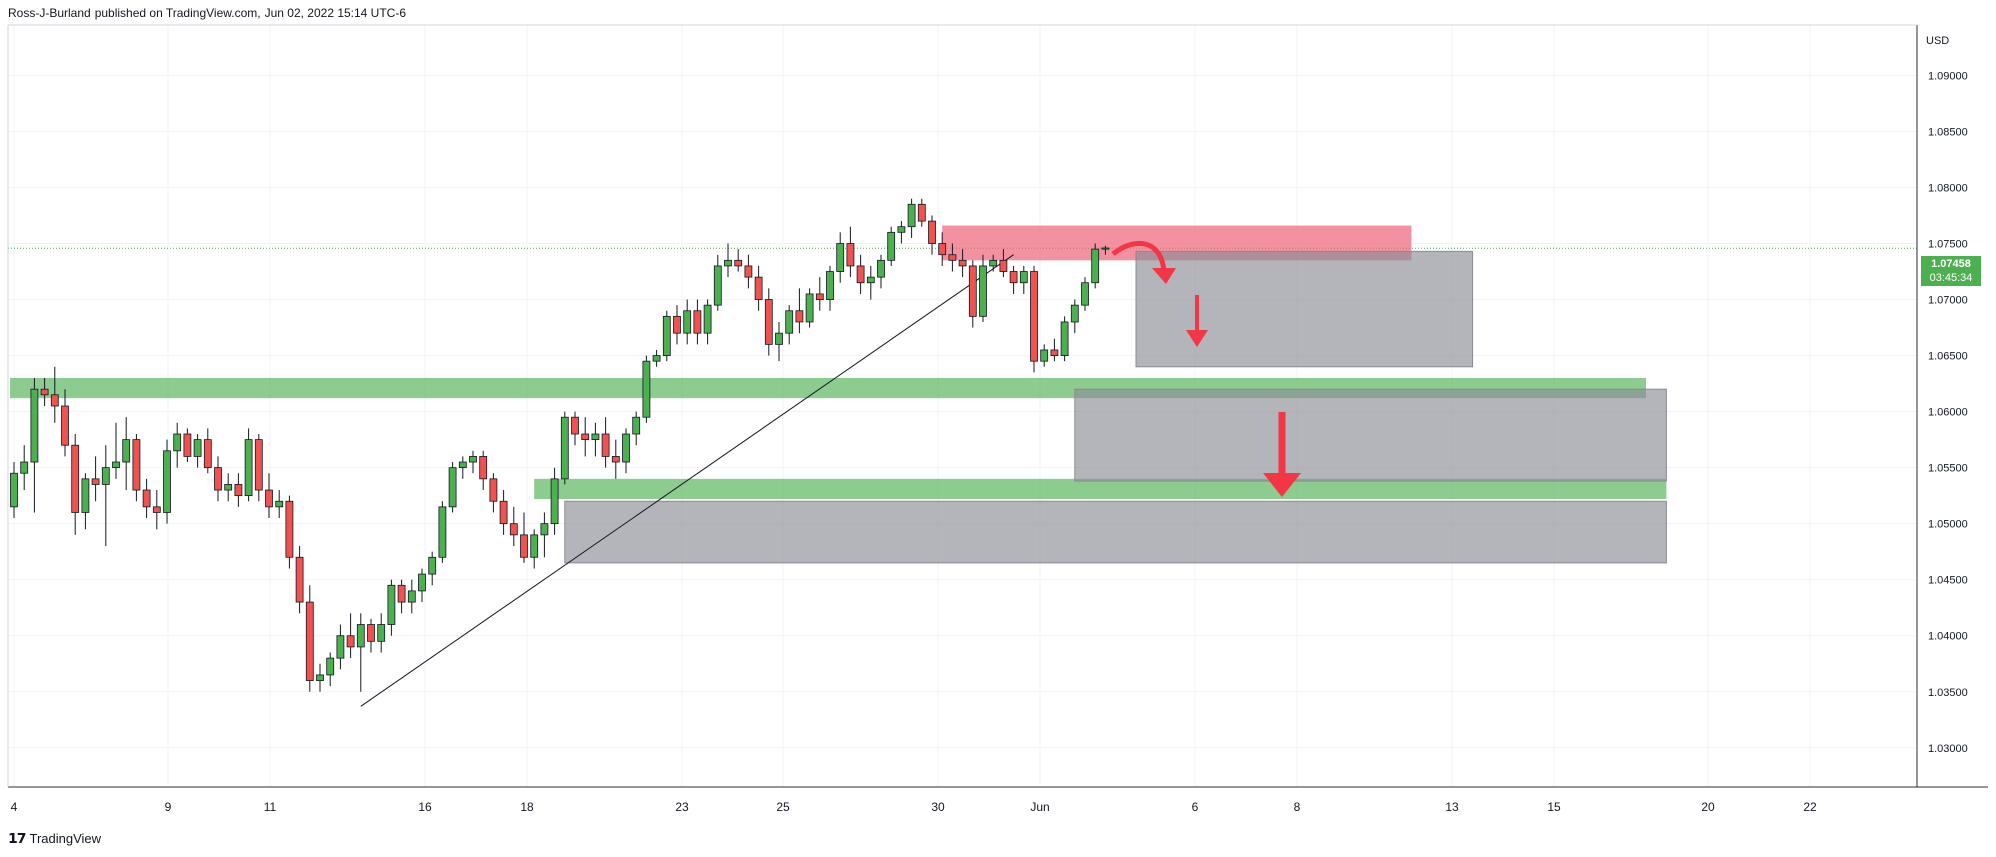  Describe the element at coordinates (270, 807) in the screenshot. I see `x-tick-label: 11` at that location.